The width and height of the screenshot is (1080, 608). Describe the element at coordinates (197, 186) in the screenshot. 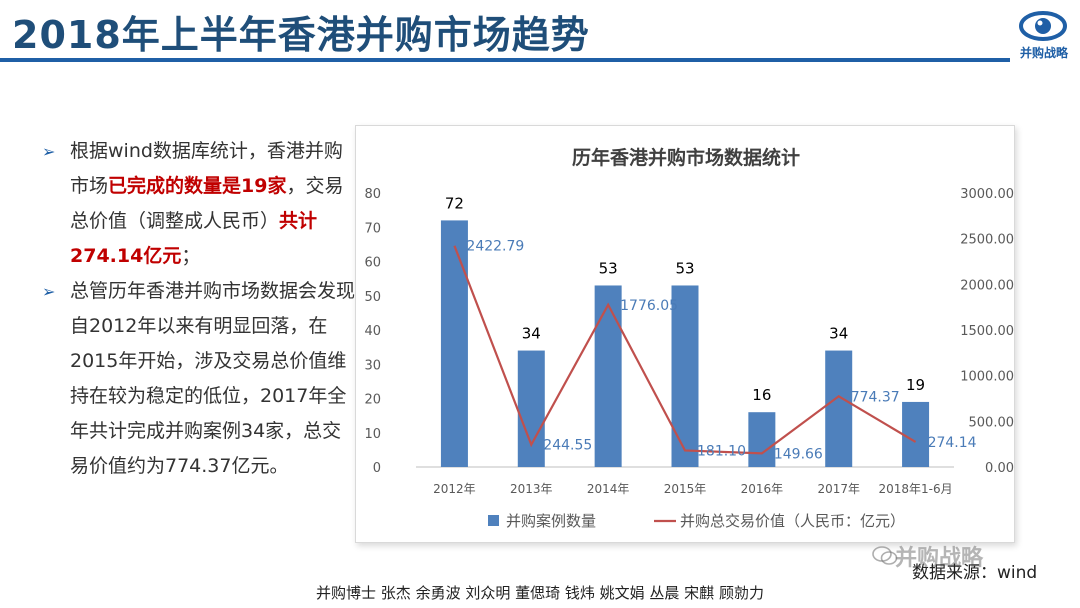

I see `bullet-1-highlight: 已完成的数量是19家` at that location.